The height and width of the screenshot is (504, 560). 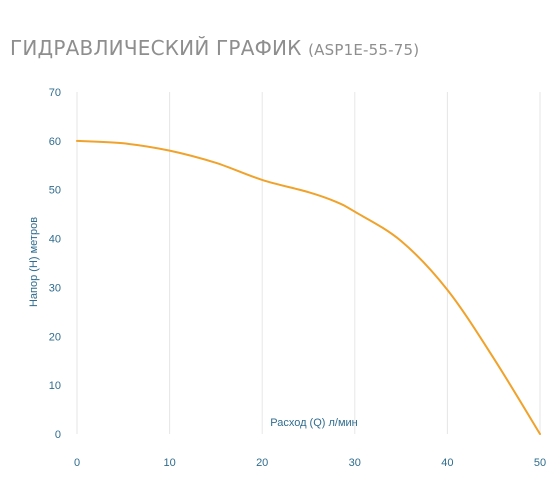 What do you see at coordinates (540, 463) in the screenshot?
I see `x-tick-label: 50` at bounding box center [540, 463].